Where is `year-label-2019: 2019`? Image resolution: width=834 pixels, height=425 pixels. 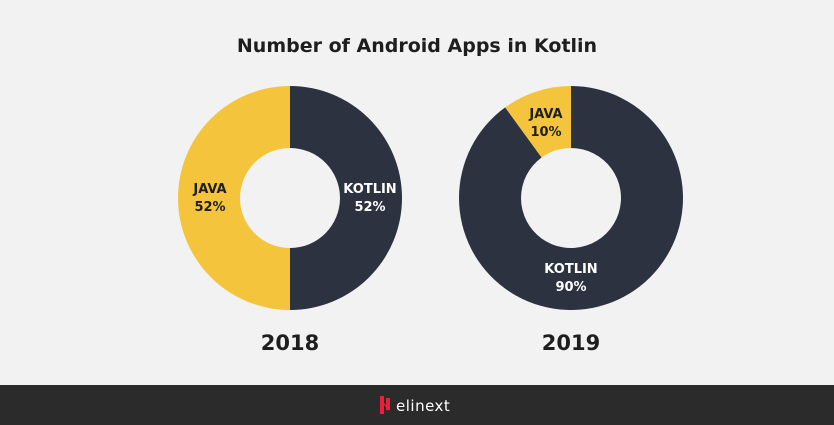 year-label-2019: 2019 is located at coordinates (571, 343).